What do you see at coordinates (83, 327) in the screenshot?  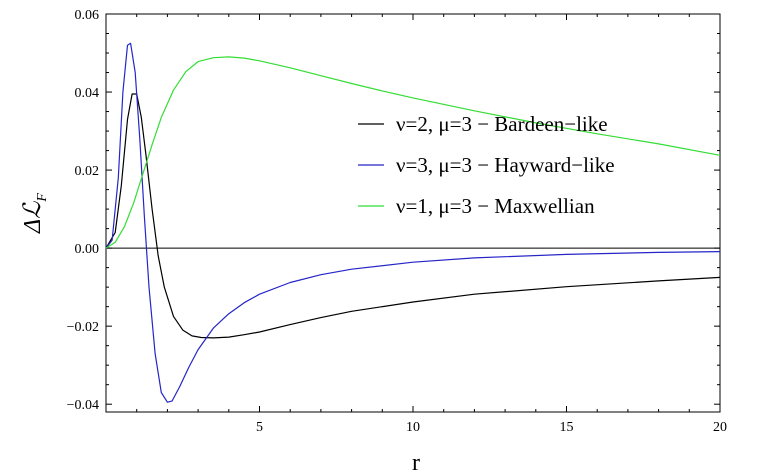 I see `y-tick-label: −0.02` at bounding box center [83, 327].